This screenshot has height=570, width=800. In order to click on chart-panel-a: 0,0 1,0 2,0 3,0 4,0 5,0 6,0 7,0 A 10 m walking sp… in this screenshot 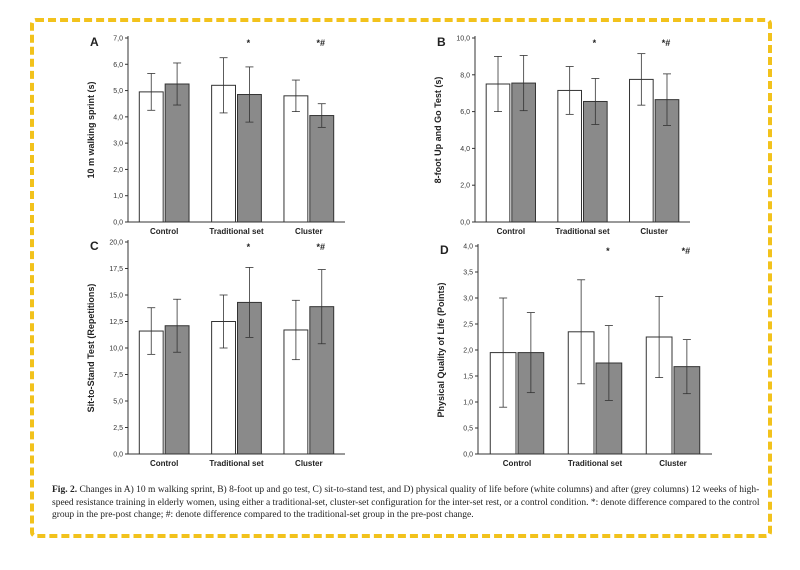, I will do `click(215, 135)`.